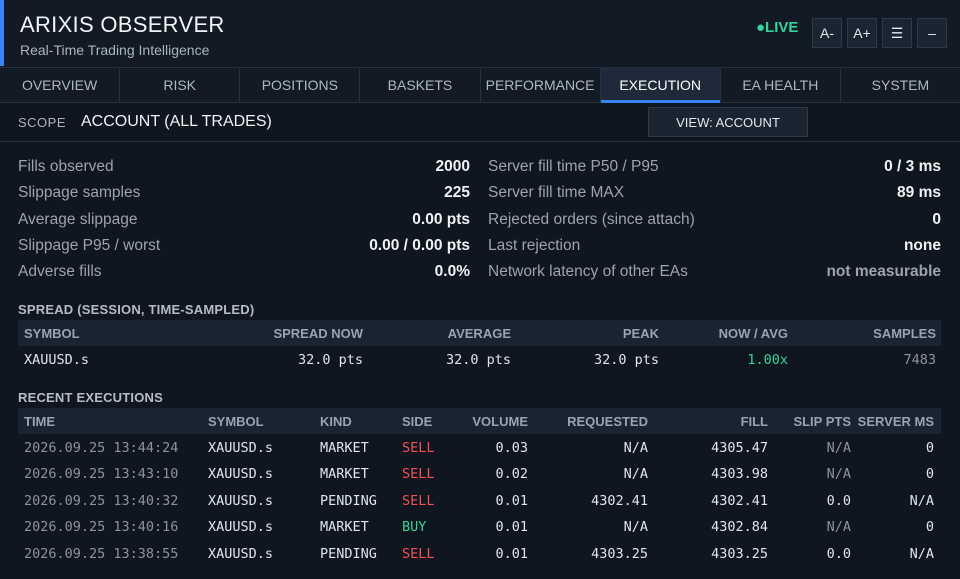  Describe the element at coordinates (60, 272) in the screenshot. I see `stat-label: Adverse fills` at that location.